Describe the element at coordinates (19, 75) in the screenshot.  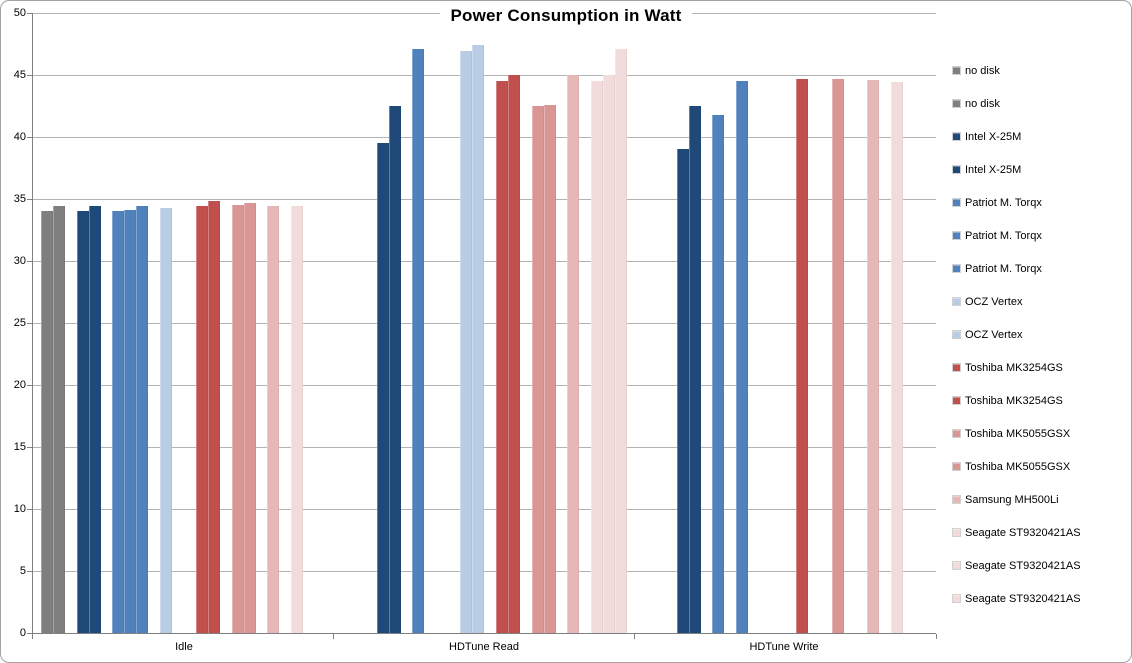
I see `y-axis-tick-label: 45` at that location.